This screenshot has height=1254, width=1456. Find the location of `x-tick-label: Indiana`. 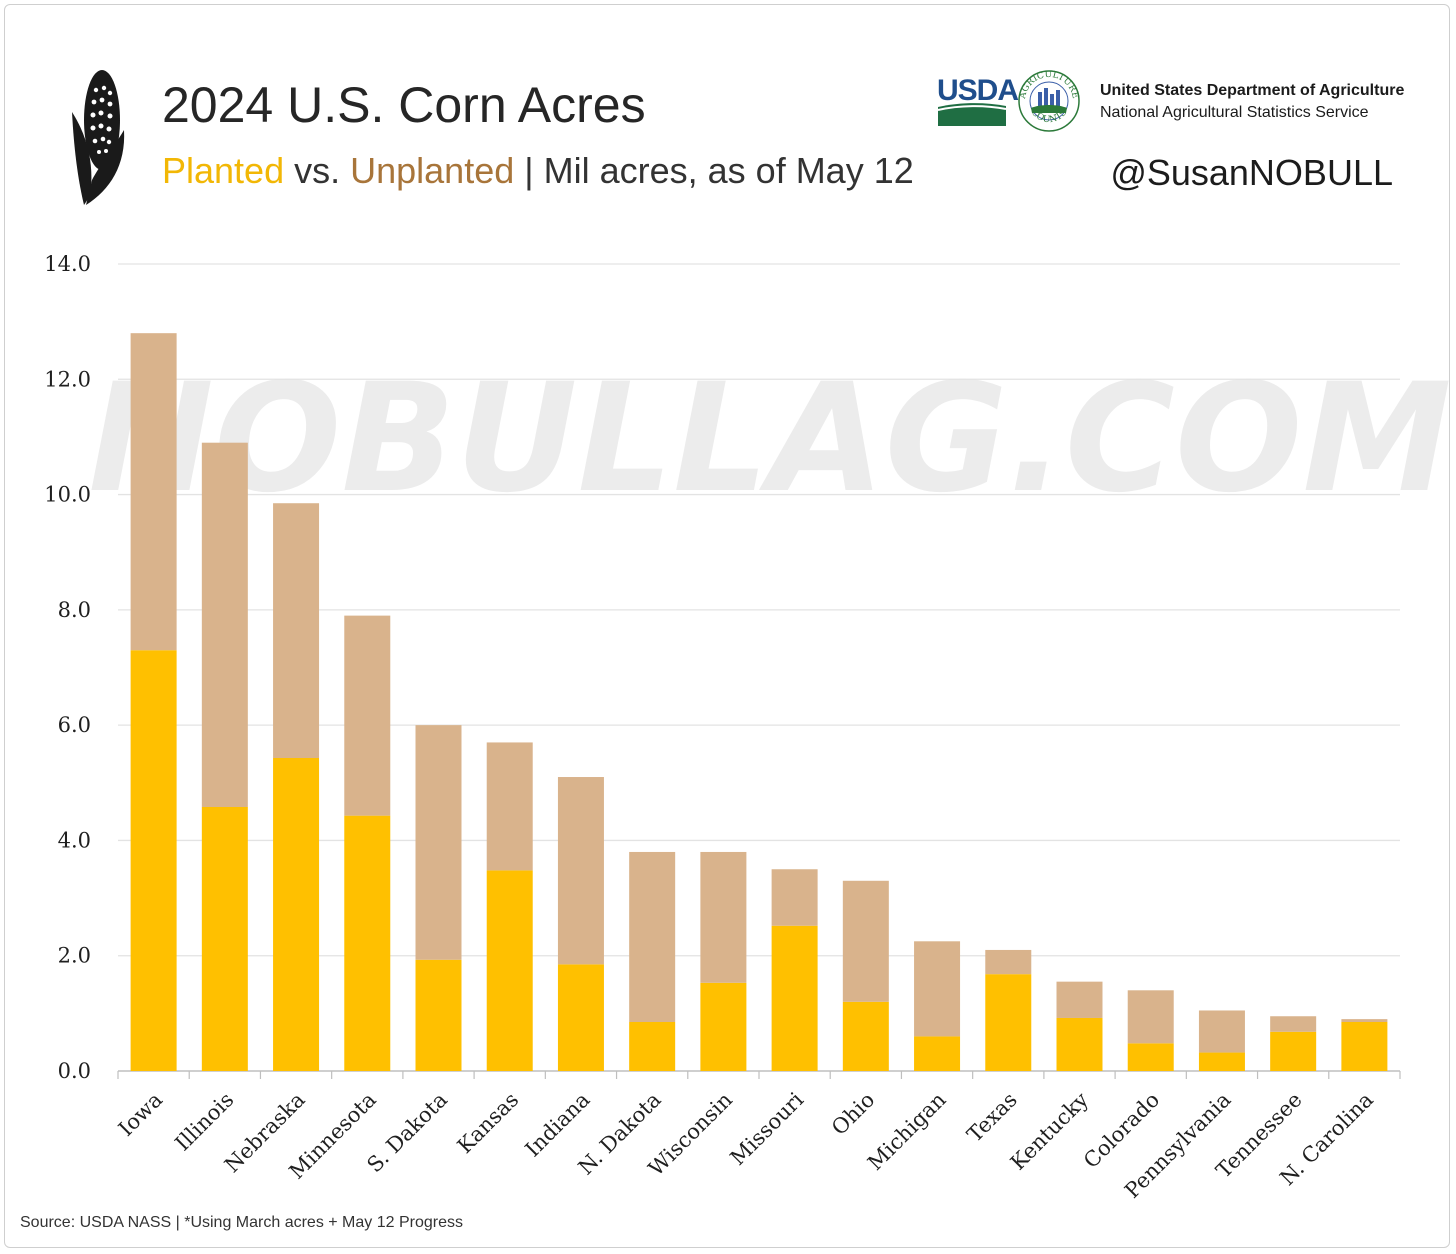

x-tick-label: Indiana is located at coordinates (558, 1125).